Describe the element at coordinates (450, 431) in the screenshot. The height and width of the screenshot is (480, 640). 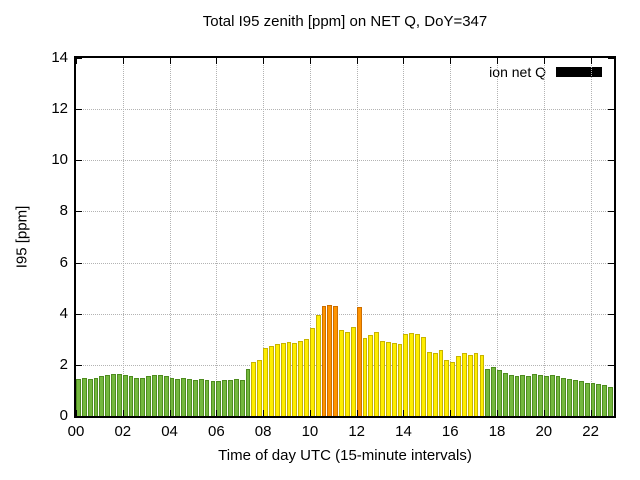
I see `x-tick-label: 16` at that location.